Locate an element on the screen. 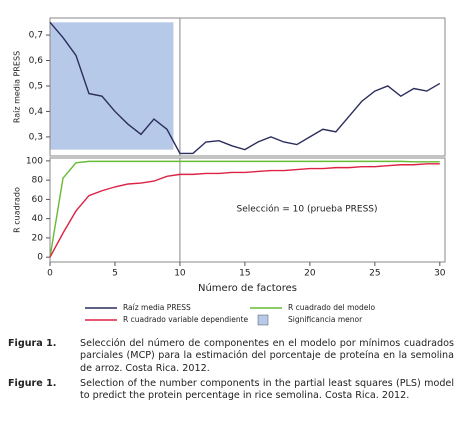 This screenshot has width=469, height=435. y-tick-label: 0,3 is located at coordinates (36, 137).